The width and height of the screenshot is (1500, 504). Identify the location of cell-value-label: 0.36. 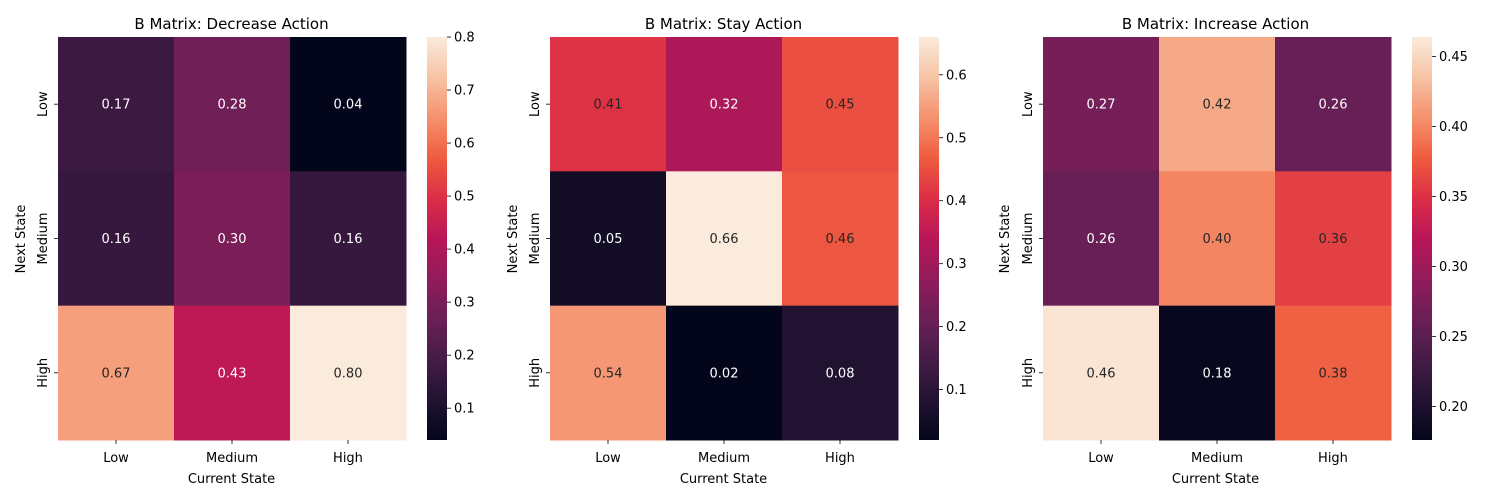
(1333, 239).